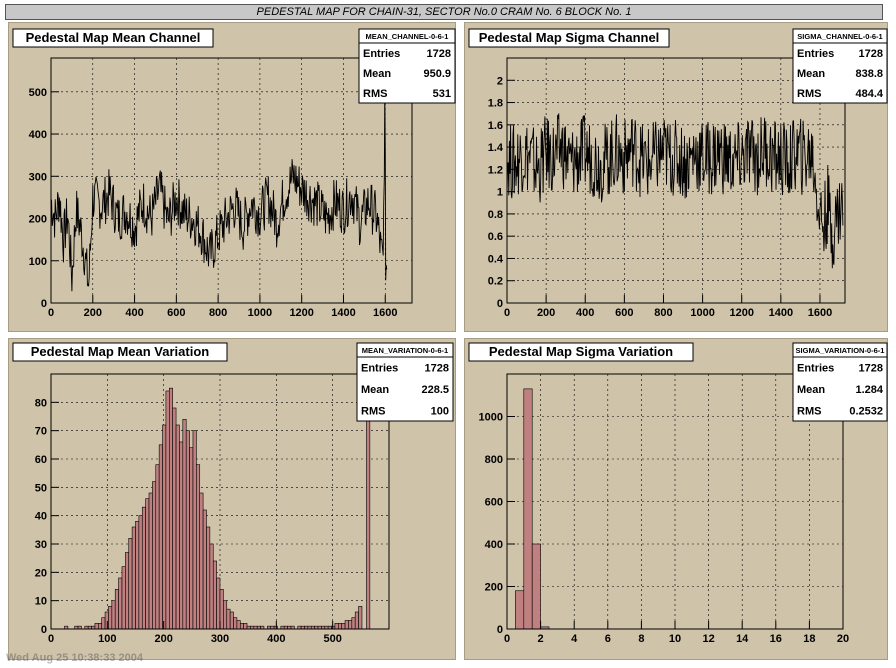 The width and height of the screenshot is (896, 668). Describe the element at coordinates (494, 545) in the screenshot. I see `y-tick-label: 400` at that location.